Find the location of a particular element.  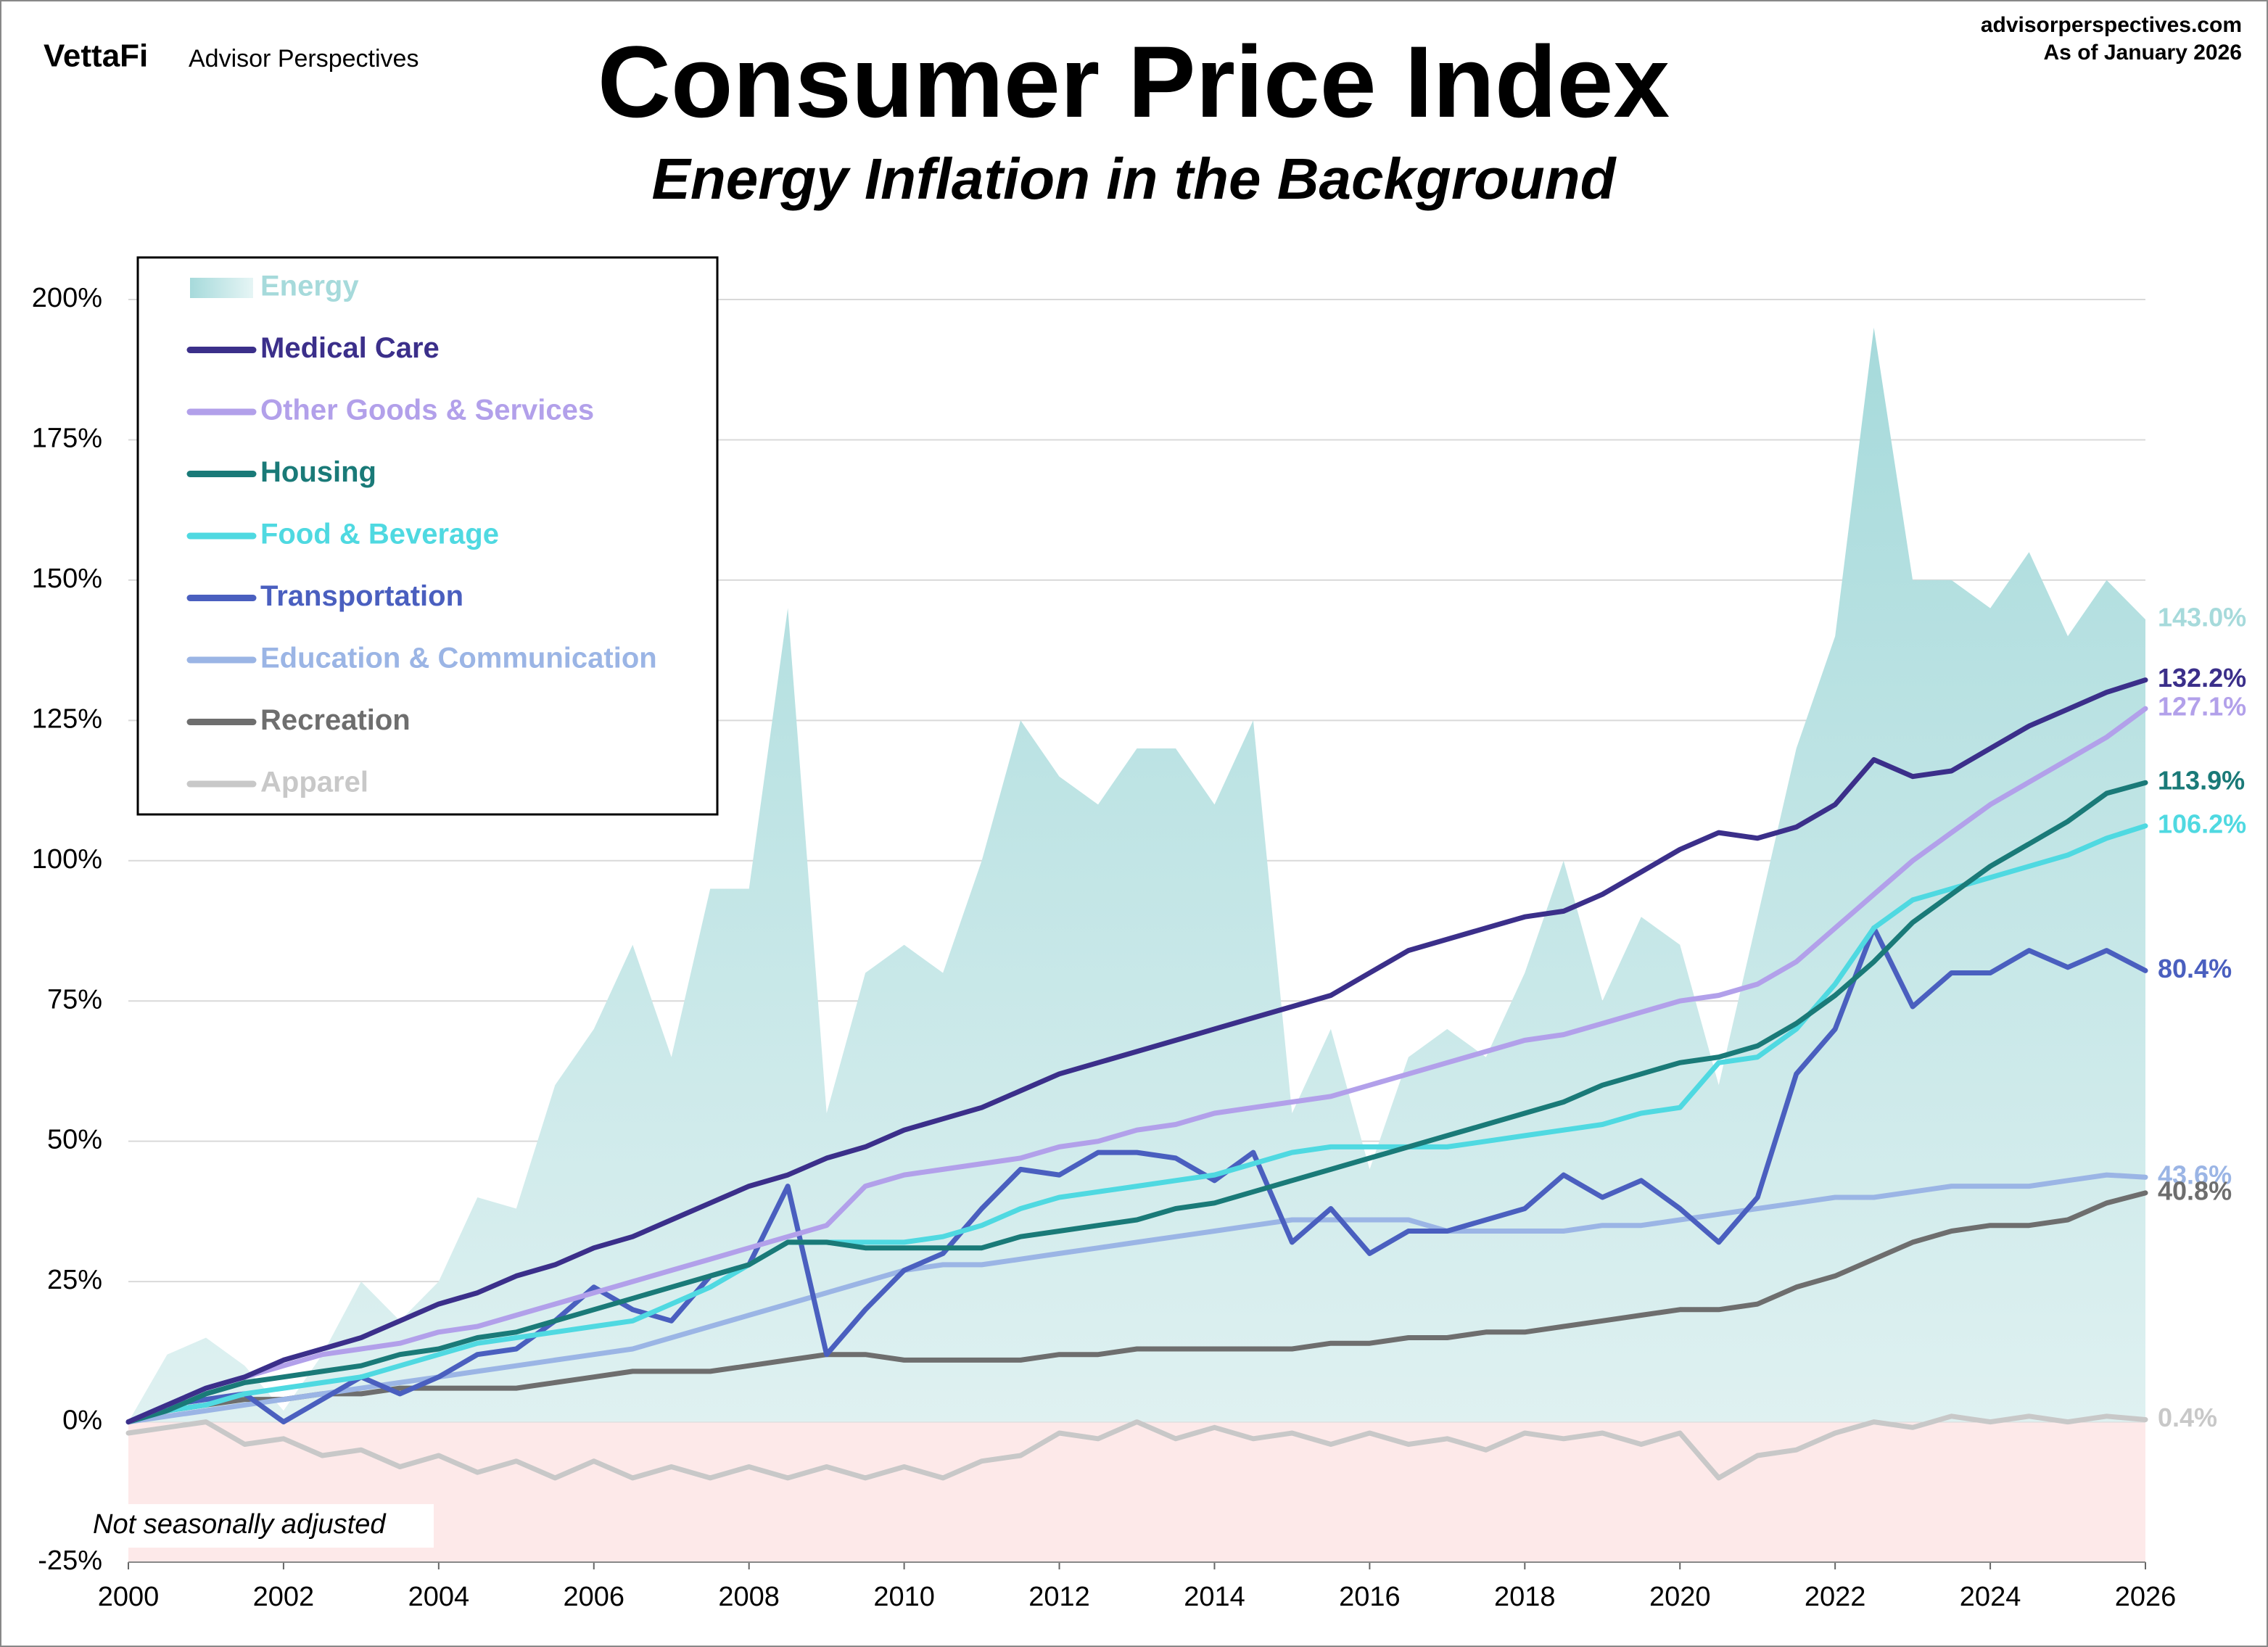

legend-label: Other Goods & Services is located at coordinates (427, 410).